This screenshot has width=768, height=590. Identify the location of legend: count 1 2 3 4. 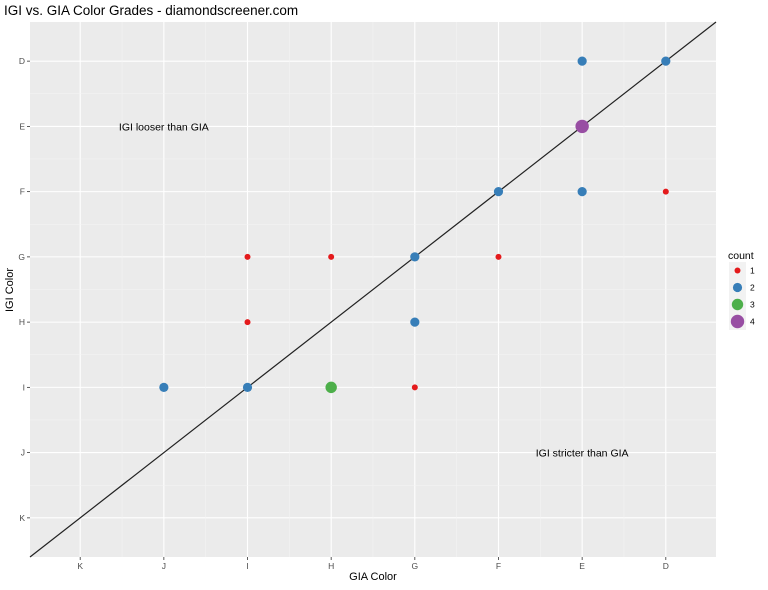
(741, 290).